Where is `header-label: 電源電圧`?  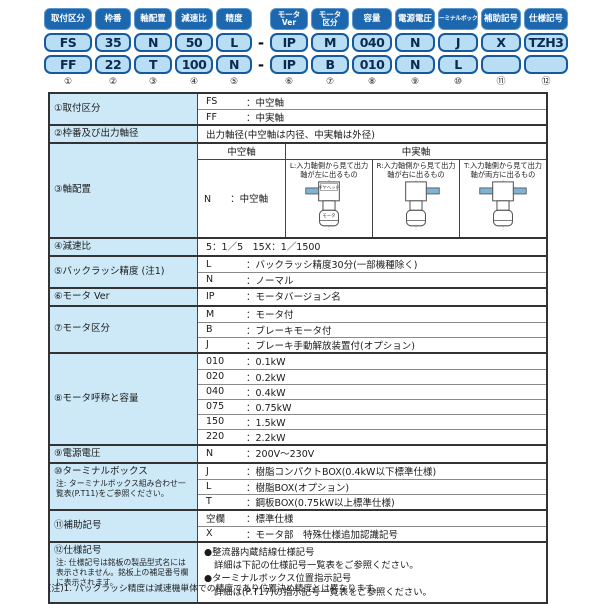
header-label: 電源電圧 is located at coordinates (414, 18).